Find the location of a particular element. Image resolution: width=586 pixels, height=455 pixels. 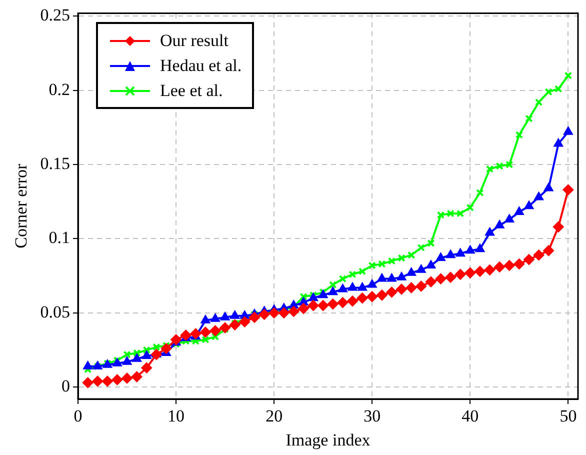

y-tick-label: 0 is located at coordinates (66, 386).